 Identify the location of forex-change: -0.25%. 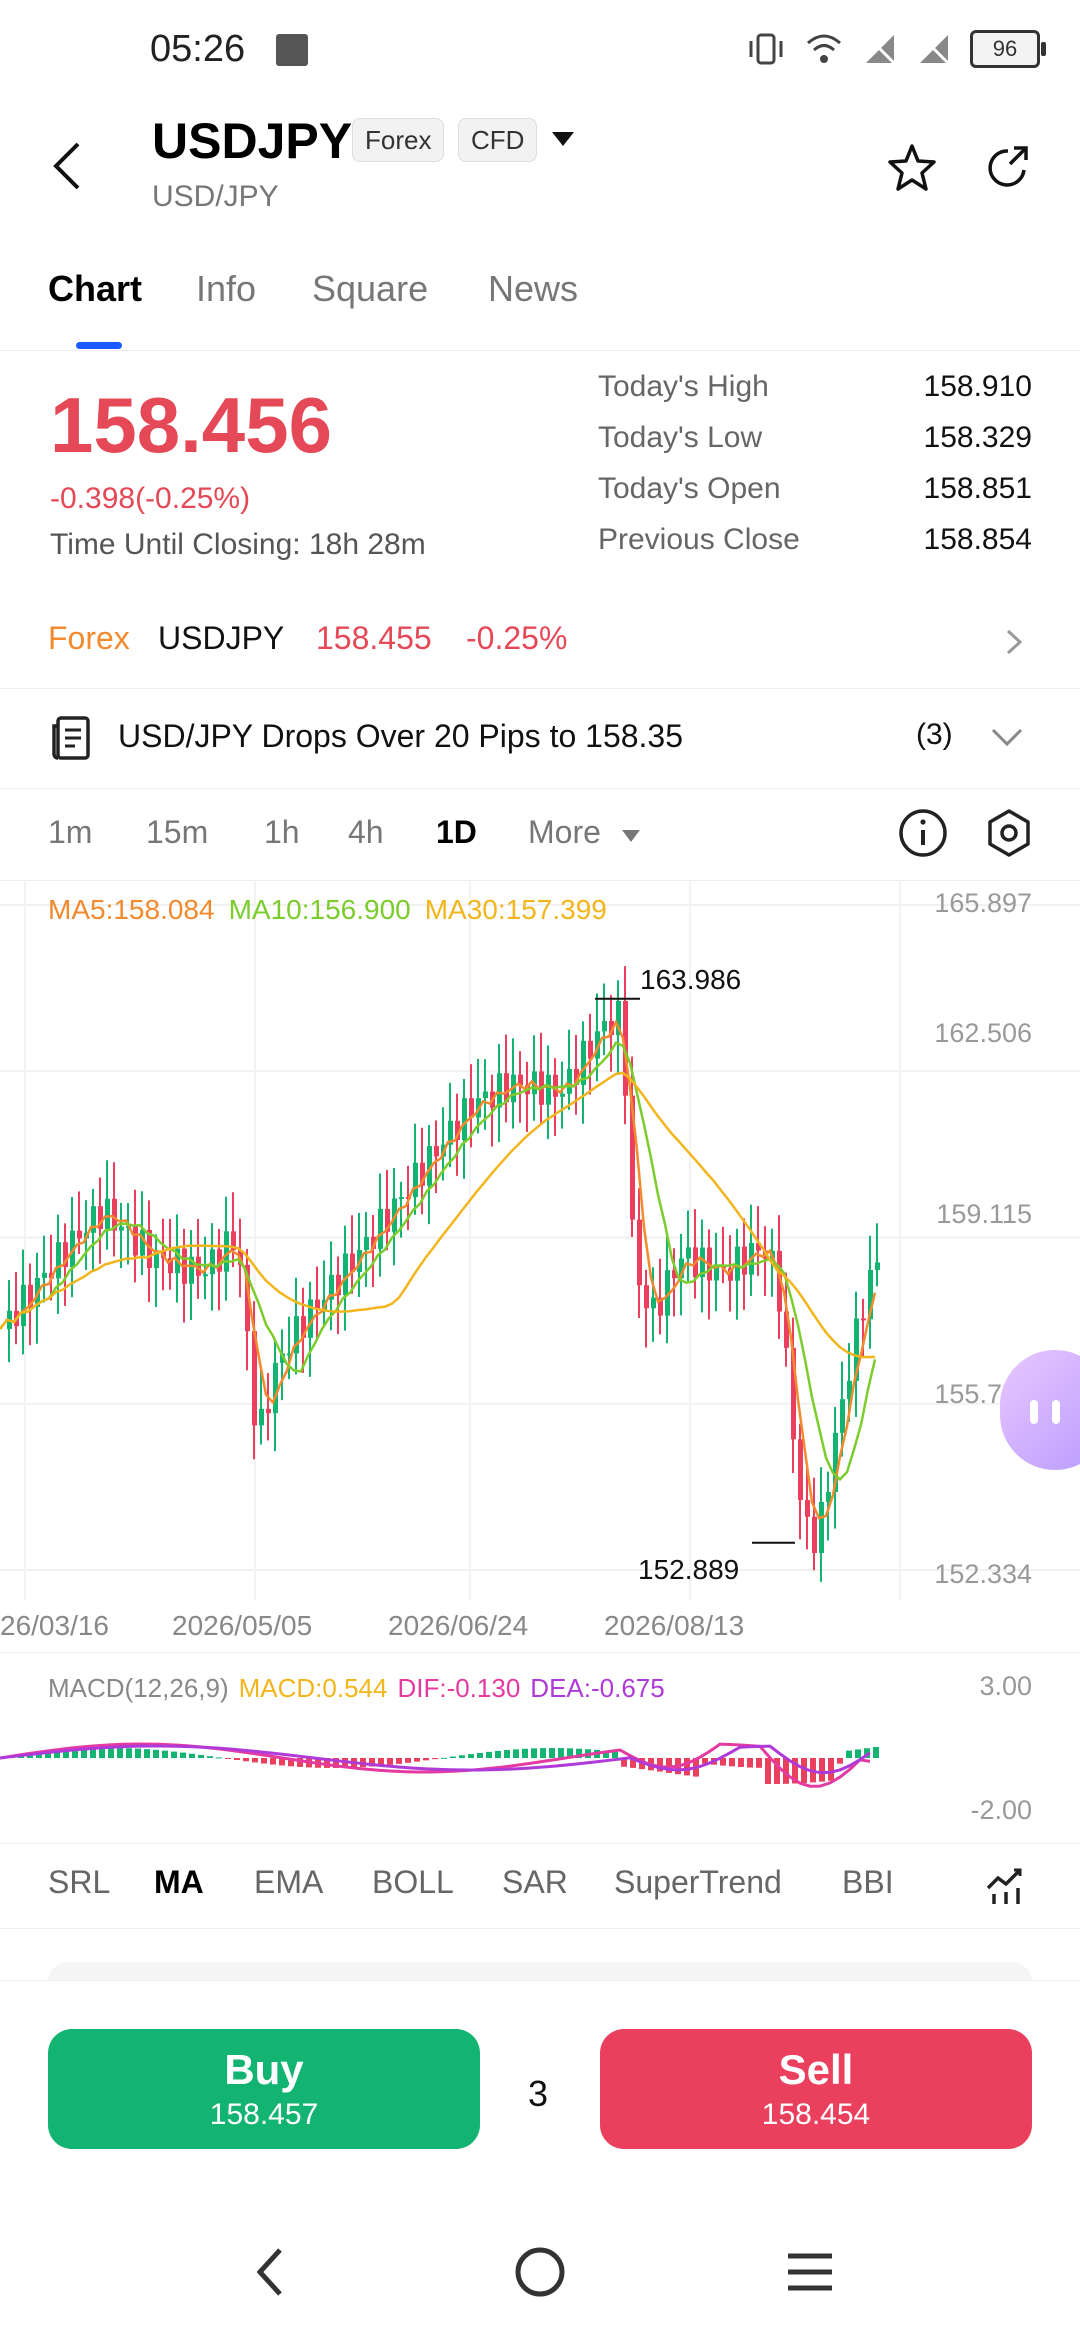
(517, 638).